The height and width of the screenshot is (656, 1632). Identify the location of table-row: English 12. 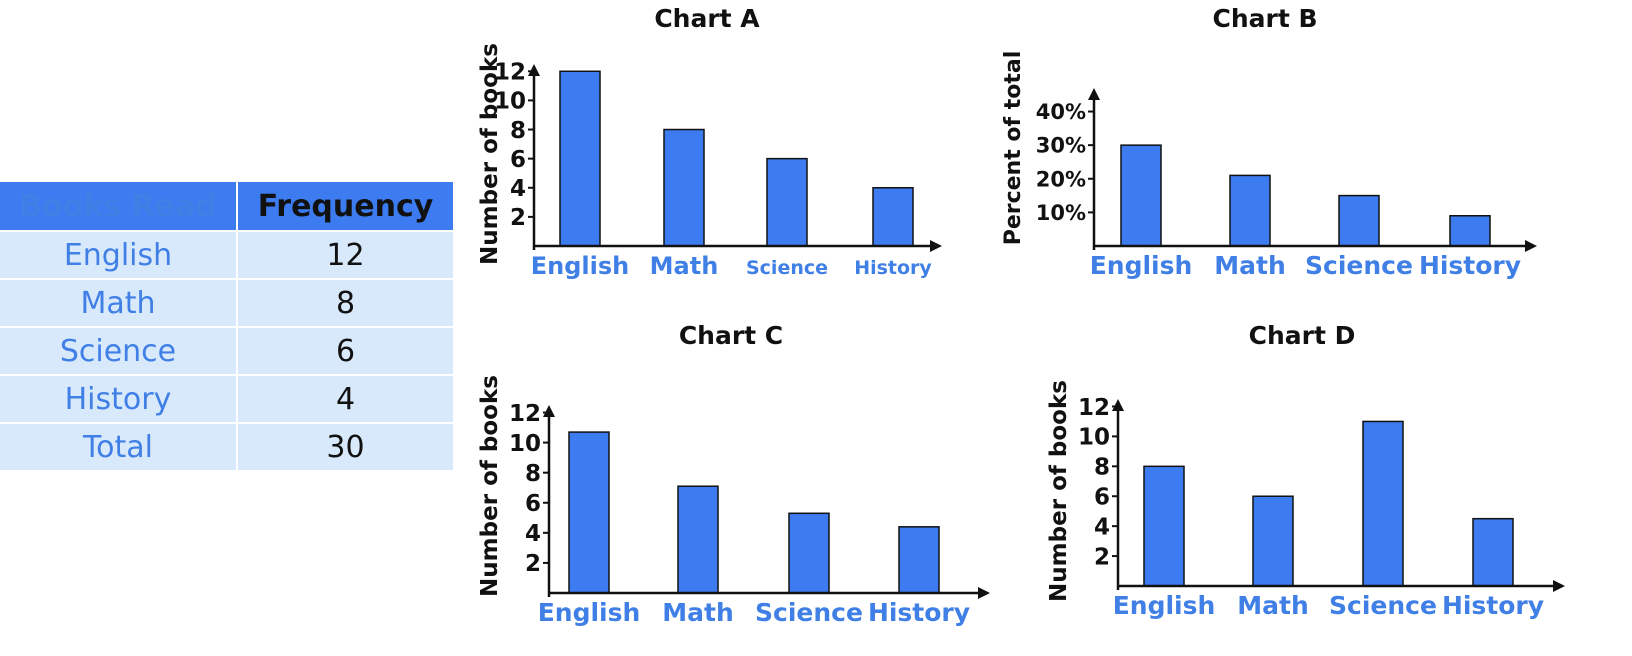
(226, 254).